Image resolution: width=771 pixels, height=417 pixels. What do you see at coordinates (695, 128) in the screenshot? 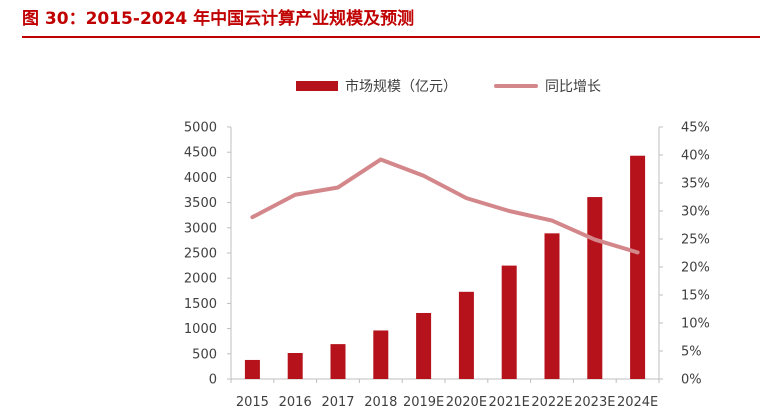
I see `right-axis-tick-label: 45%` at bounding box center [695, 128].